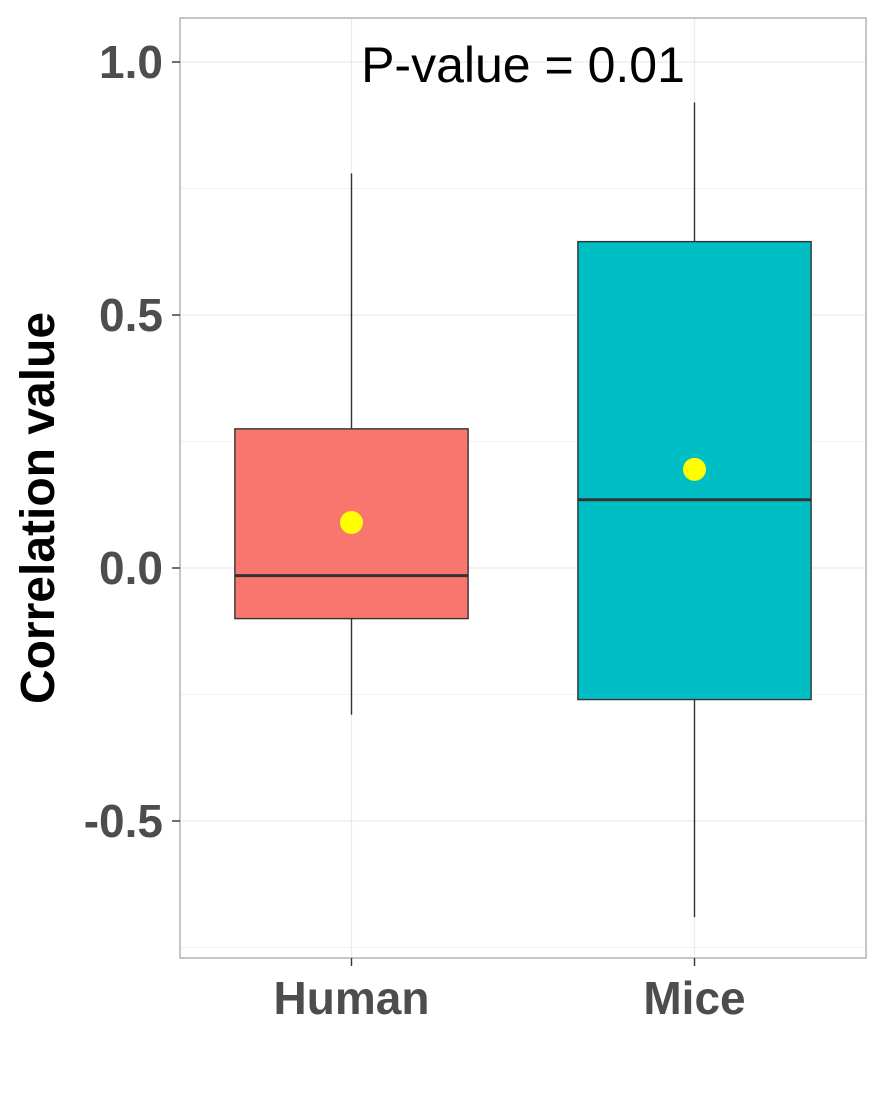 The image size is (885, 1100). I want to click on y-tick-label: 0.5, so click(131, 315).